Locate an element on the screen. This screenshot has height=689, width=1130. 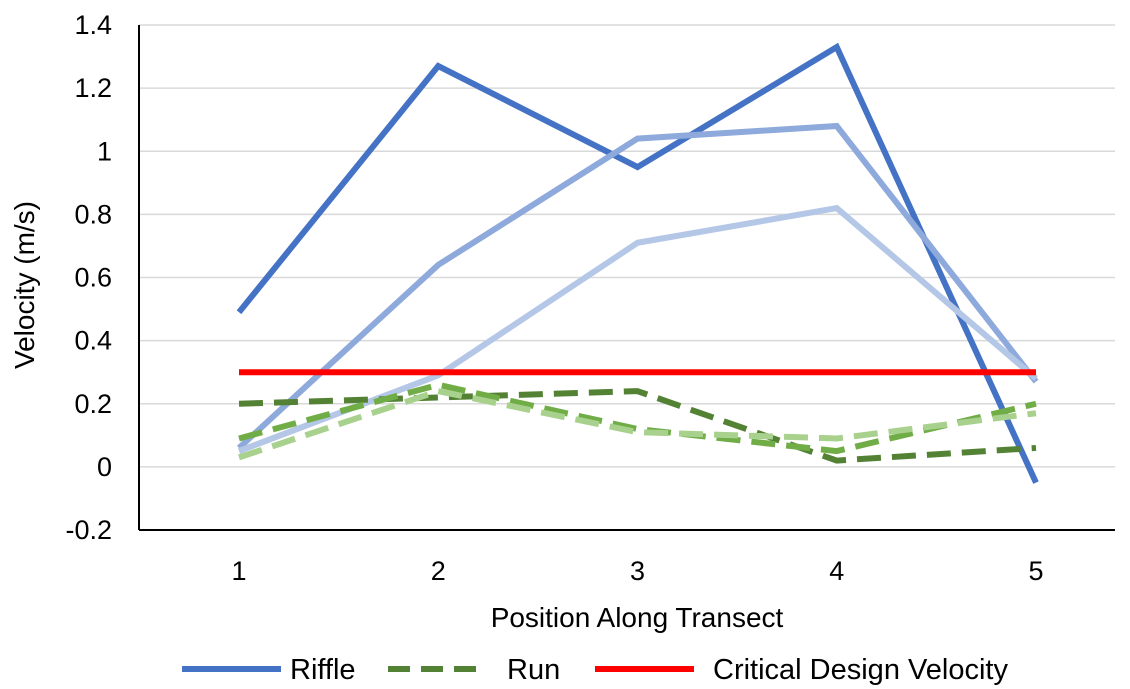
y-tick-label: 0.6 is located at coordinates (93, 278).